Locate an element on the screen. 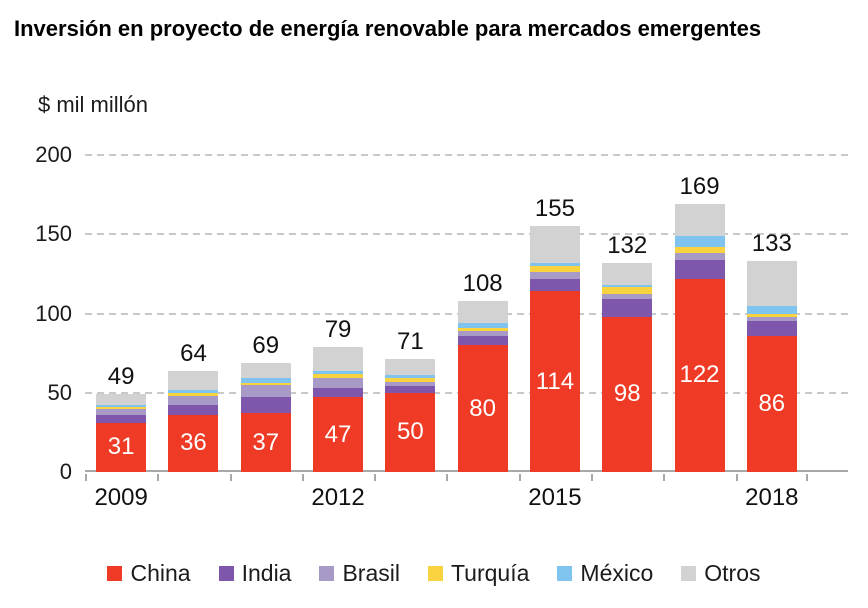 The height and width of the screenshot is (608, 868). china-value-label-2015: 114 is located at coordinates (555, 381).